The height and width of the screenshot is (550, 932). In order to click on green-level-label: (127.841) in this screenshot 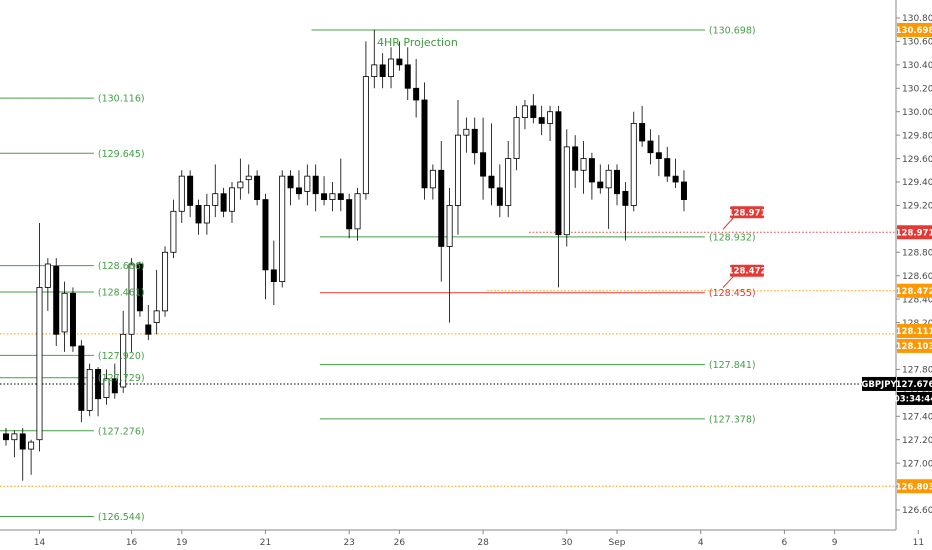, I will do `click(732, 365)`.